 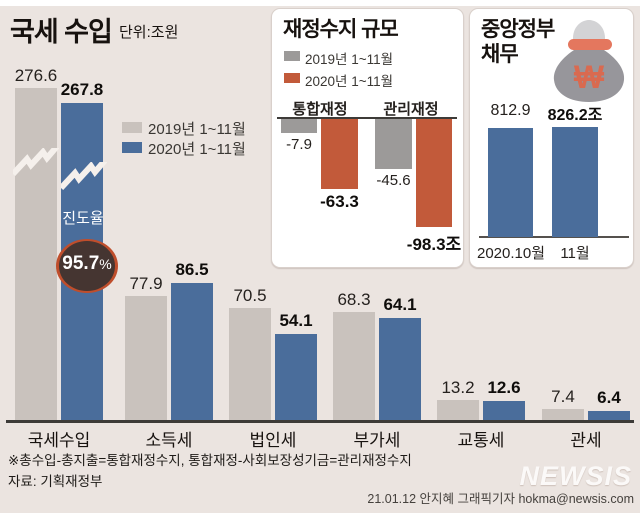 I want to click on progress-badge-value: 95.7%, so click(x=87, y=263).